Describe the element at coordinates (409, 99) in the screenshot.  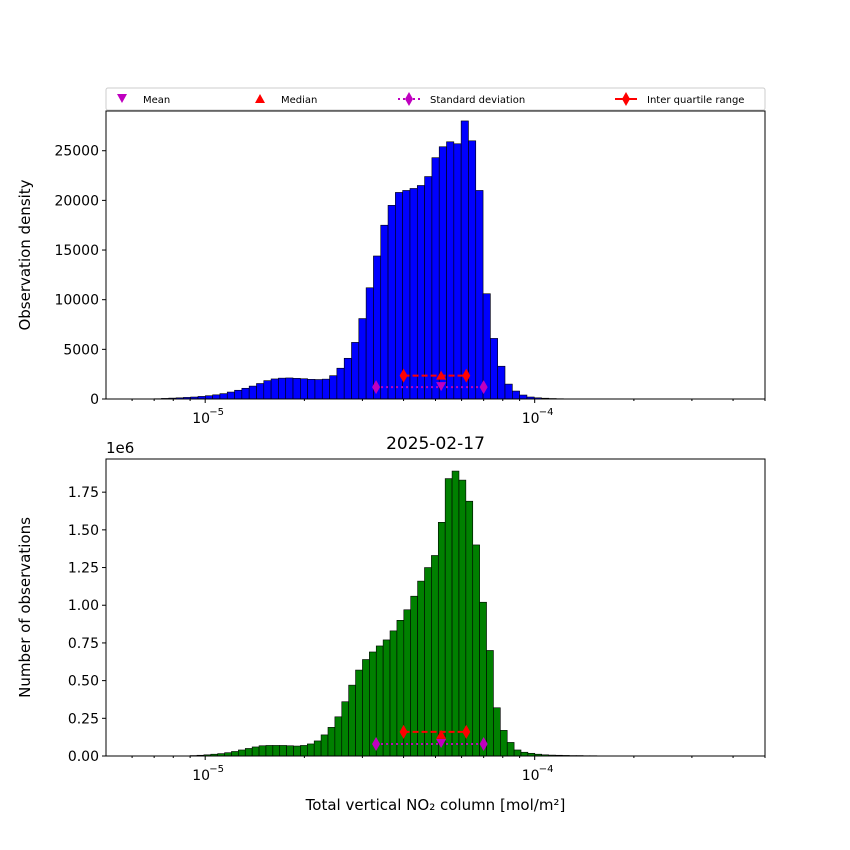
I see `std-diamond-icon` at that location.